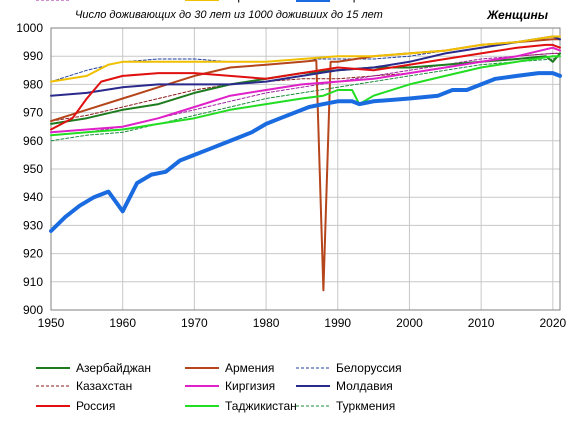 Image resolution: width=580 pixels, height=421 pixels. Describe the element at coordinates (369, 368) in the screenshot. I see `legend-label: Белоруссия` at that location.